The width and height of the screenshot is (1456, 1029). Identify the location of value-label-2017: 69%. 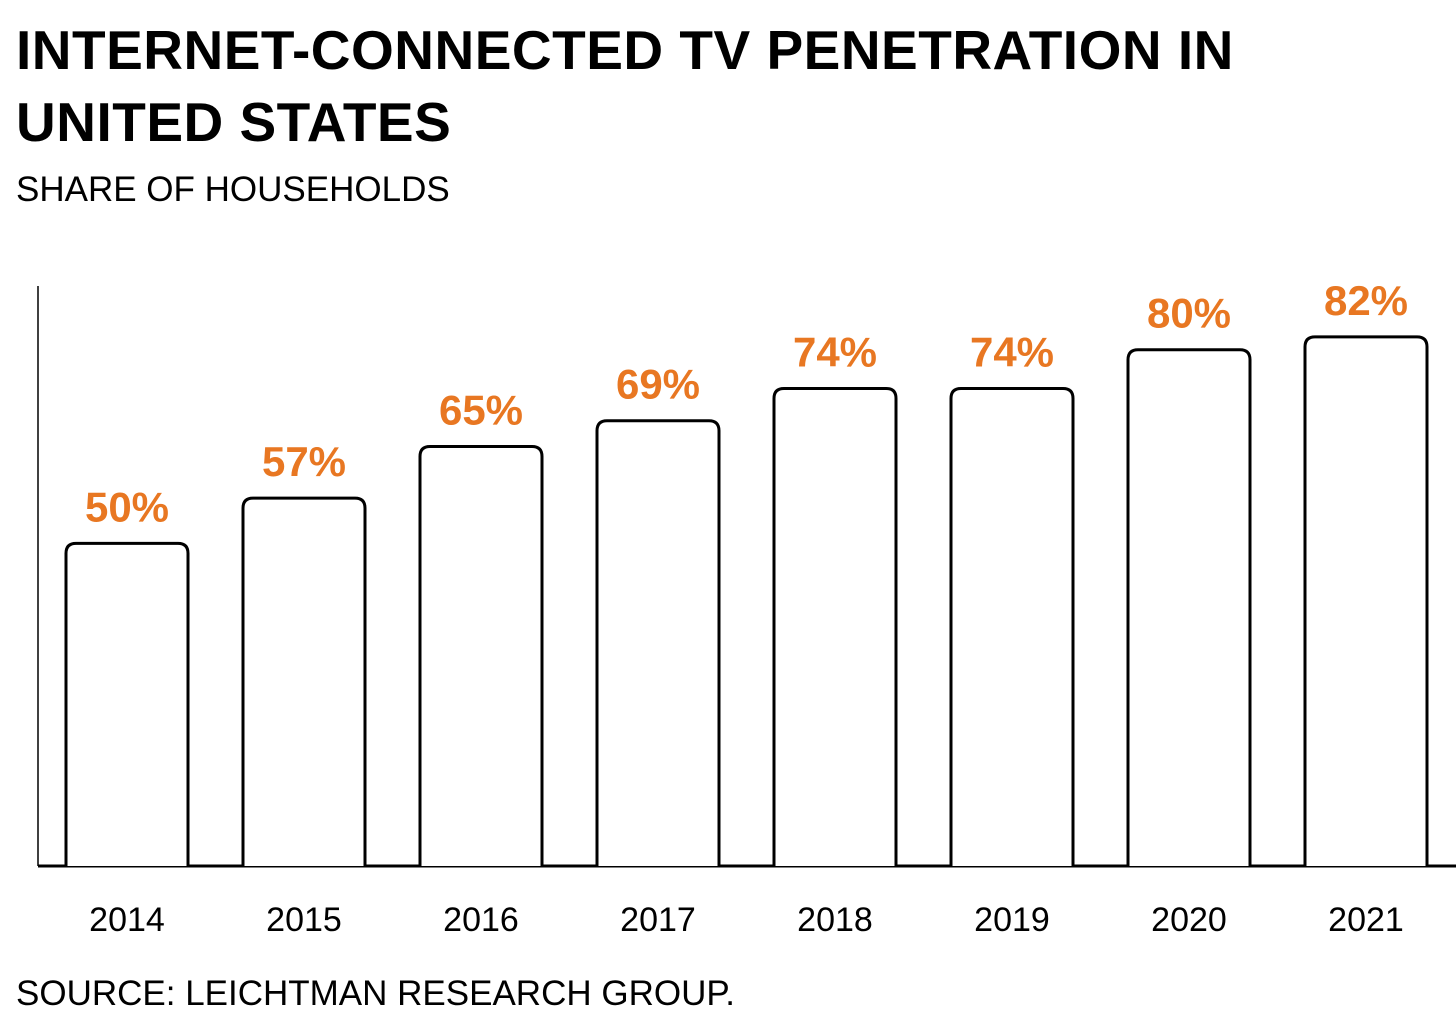
(658, 384).